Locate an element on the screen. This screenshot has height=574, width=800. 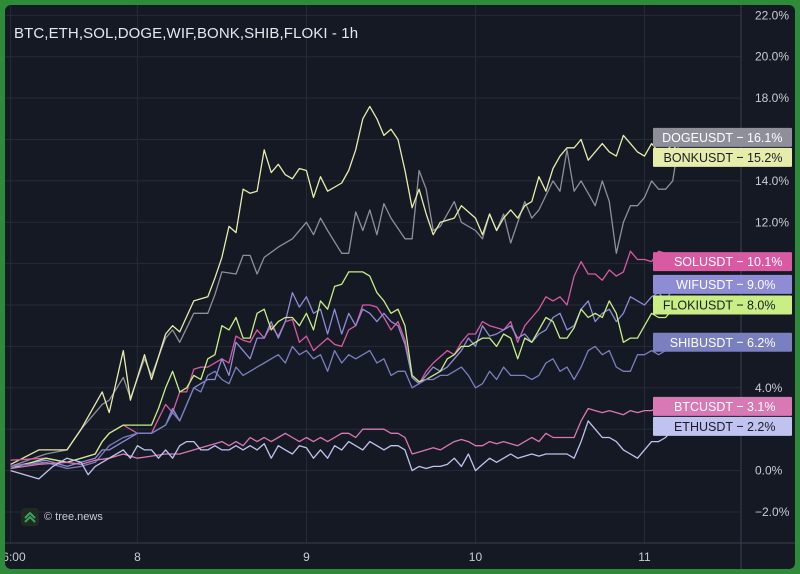
value-label-value: 10.1% is located at coordinates (764, 262).